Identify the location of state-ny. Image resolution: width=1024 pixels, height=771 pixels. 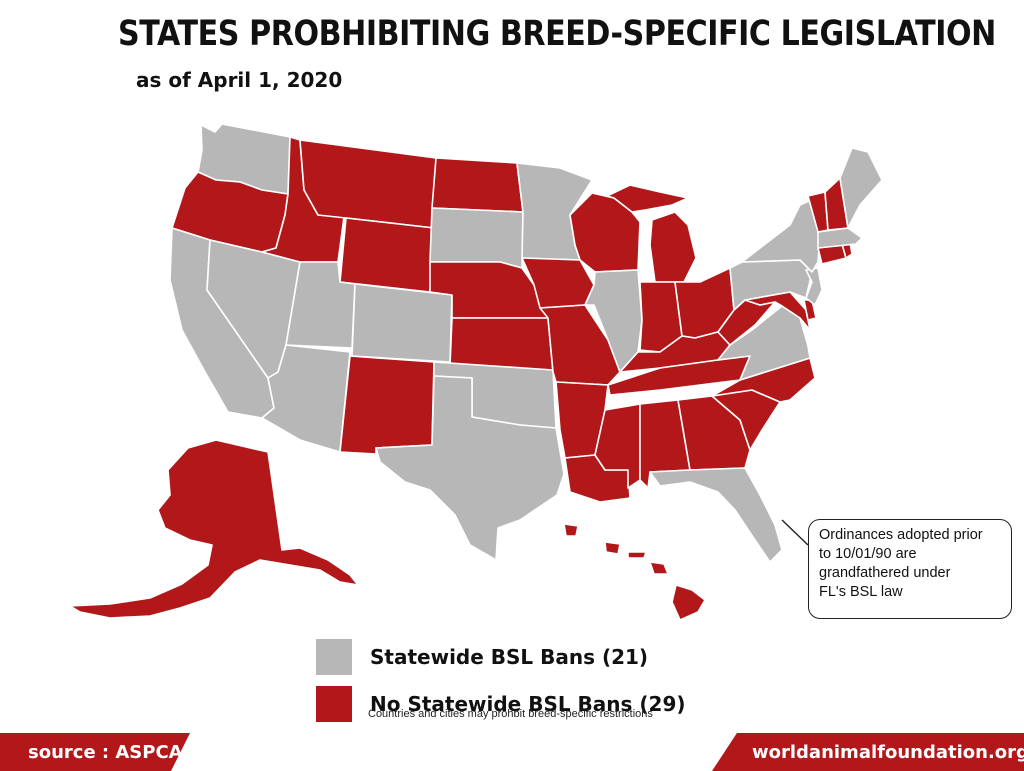
(781, 235).